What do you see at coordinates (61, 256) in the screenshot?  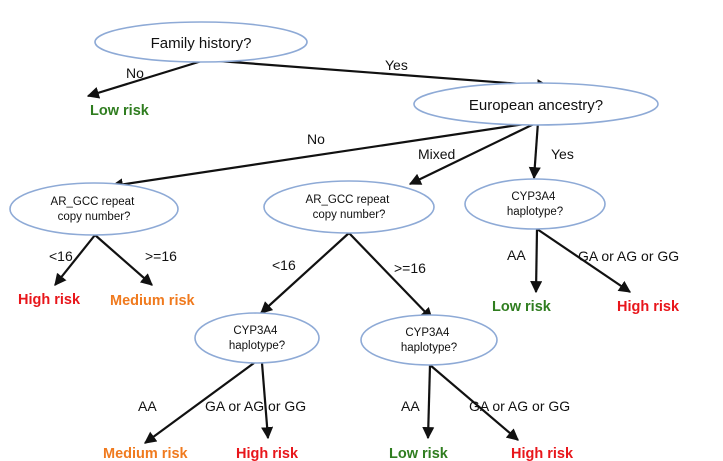 I see `edge-label-left-lt16: <16` at bounding box center [61, 256].